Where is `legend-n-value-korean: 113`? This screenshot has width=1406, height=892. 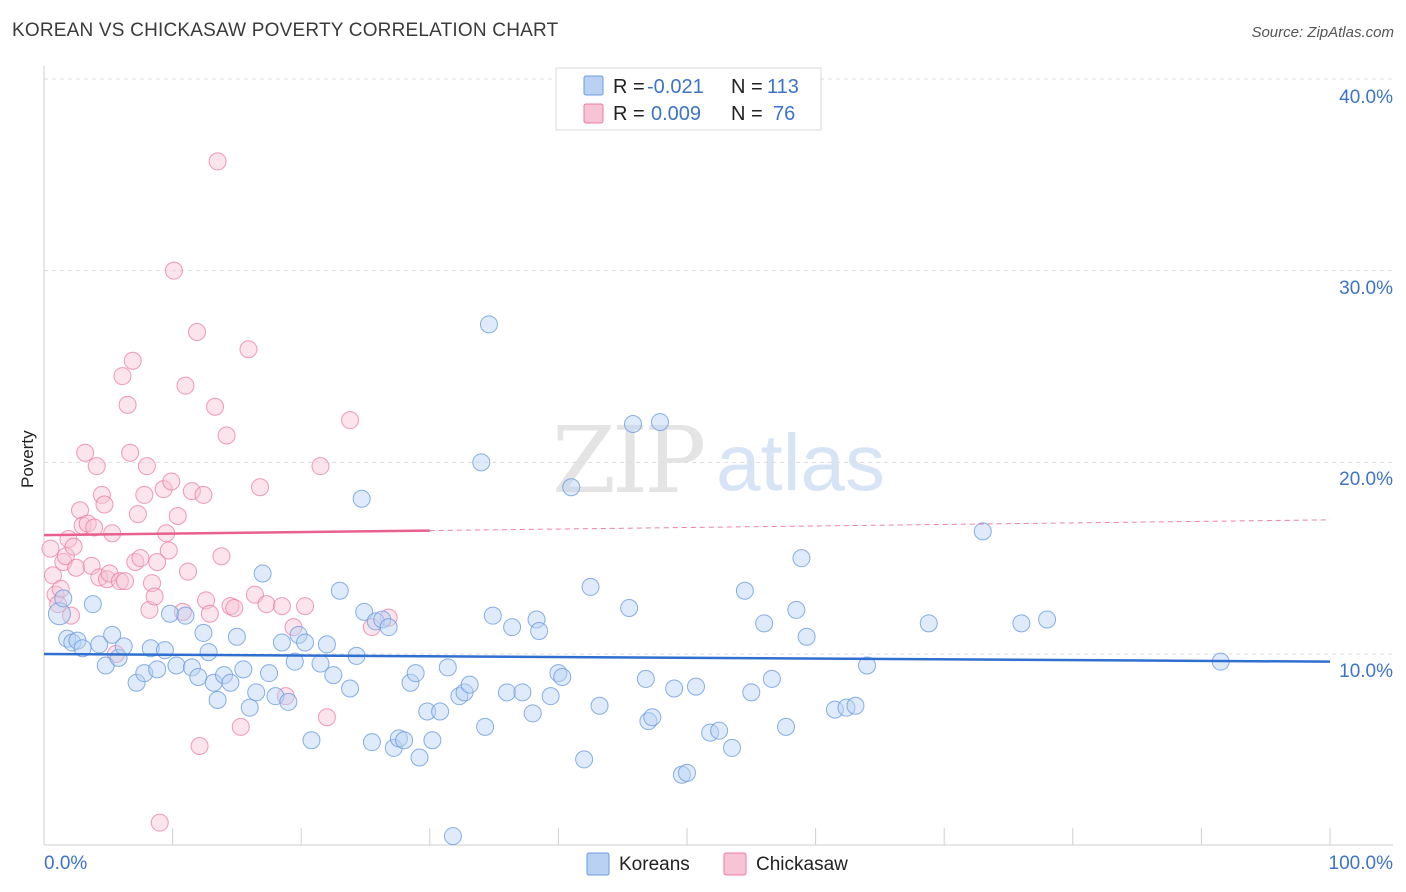 legend-n-value-korean: 113 is located at coordinates (783, 87).